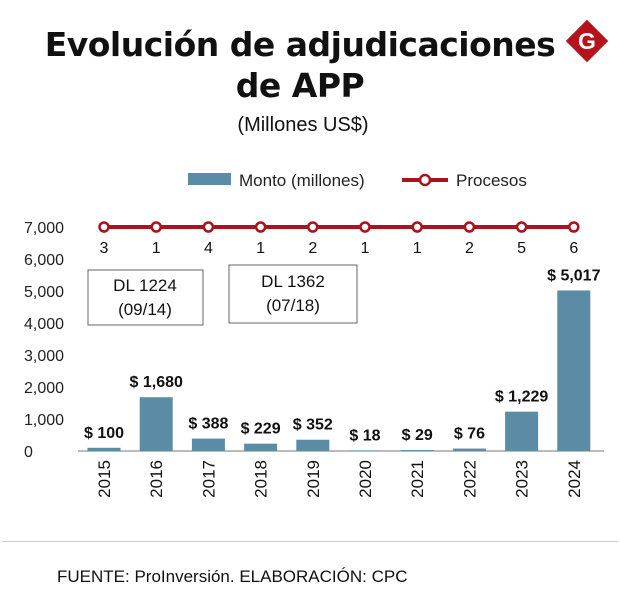 Image resolution: width=620 pixels, height=615 pixels. What do you see at coordinates (104, 433) in the screenshot?
I see `bar-value-label: $ 100` at bounding box center [104, 433].